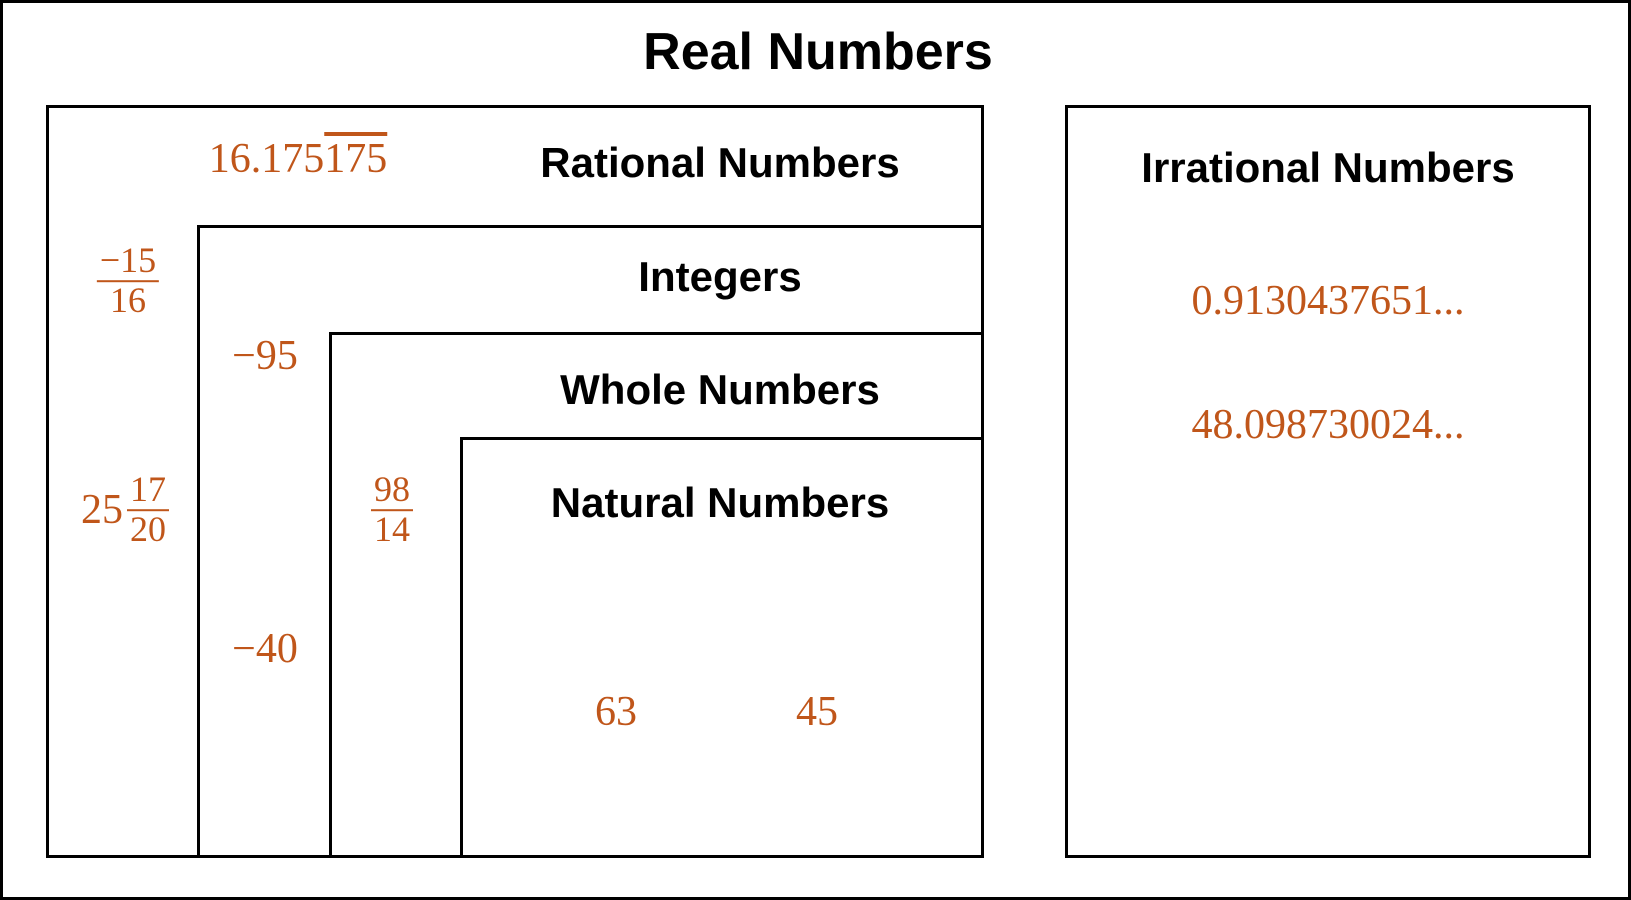 The image size is (1631, 900). What do you see at coordinates (266, 159) in the screenshot?
I see `decimal-digits: 16.175` at bounding box center [266, 159].